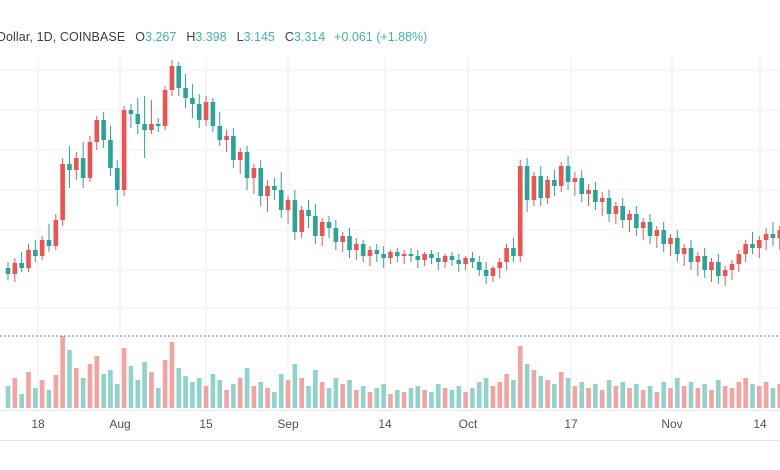 This screenshot has height=470, width=780. I want to click on time-axis-tick: Aug, so click(119, 424).